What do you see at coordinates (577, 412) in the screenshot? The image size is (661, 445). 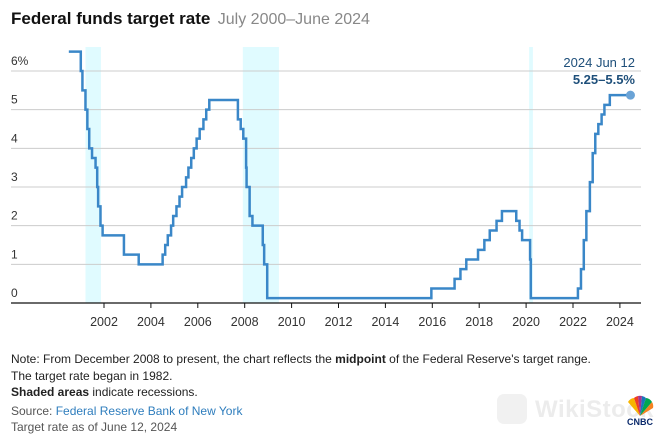 I see `watermark: WikiStock CNBC` at bounding box center [577, 412].